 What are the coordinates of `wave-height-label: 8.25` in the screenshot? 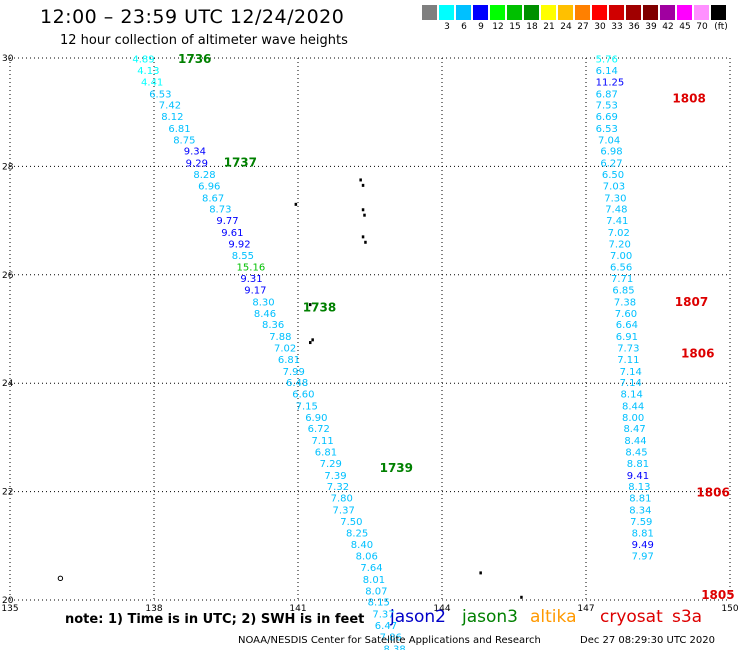 It's located at (357, 533).